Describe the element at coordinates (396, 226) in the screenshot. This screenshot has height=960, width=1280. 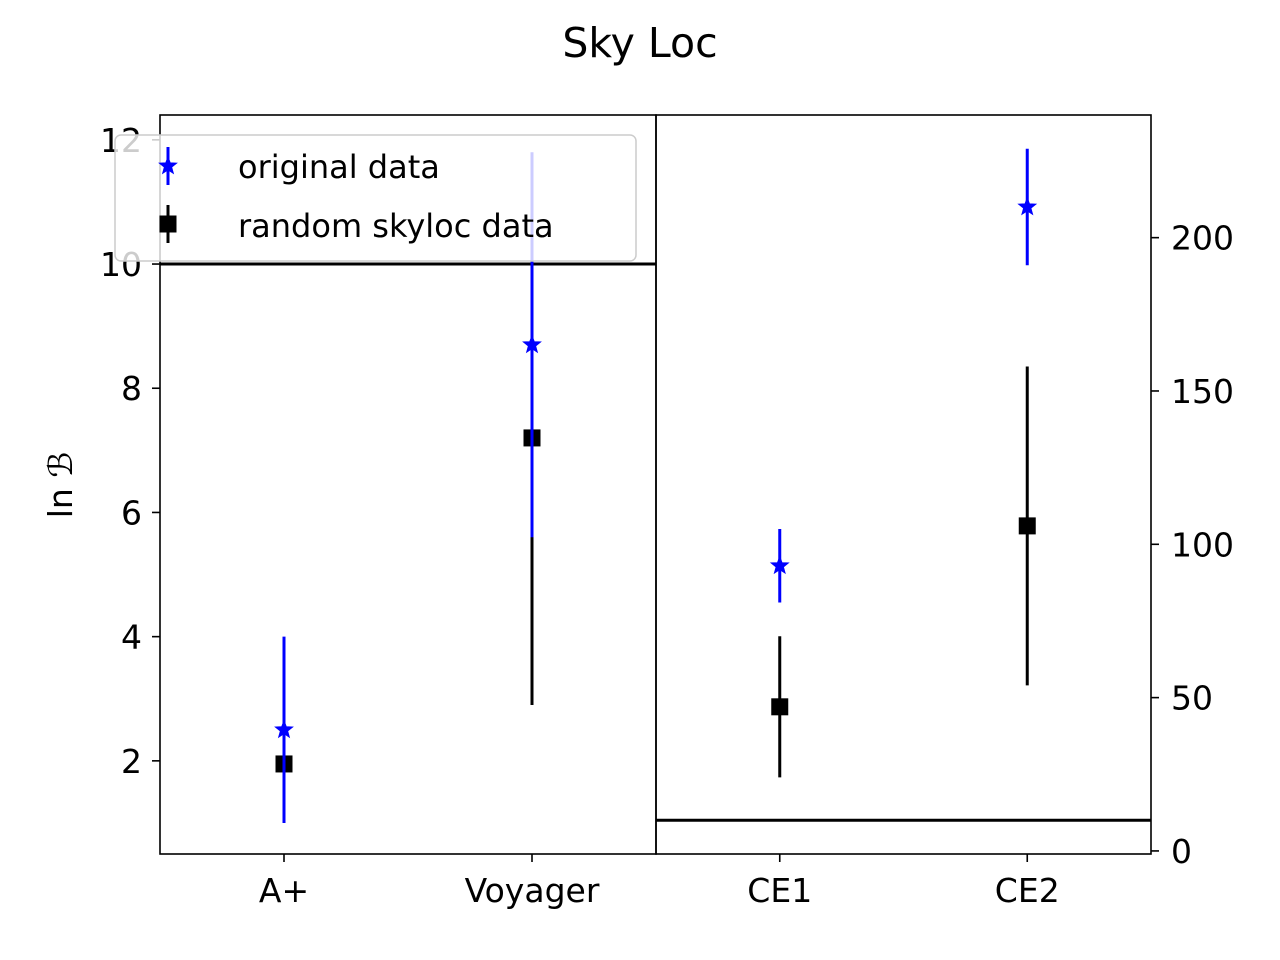
I see `legend-label-random: random skyloc data` at that location.